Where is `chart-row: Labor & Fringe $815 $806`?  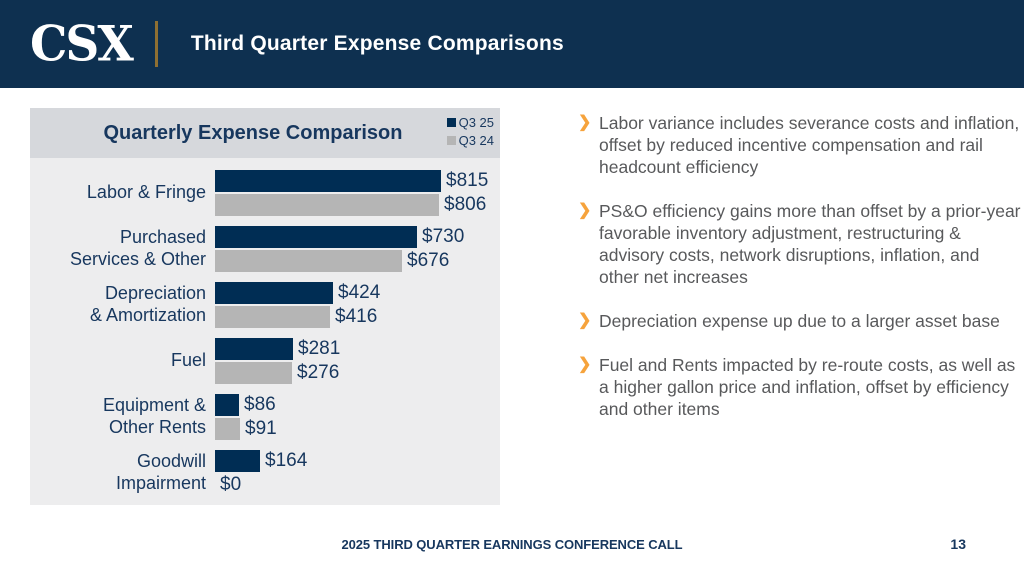 chart-row: Labor & Fringe $815 $806 is located at coordinates (265, 193).